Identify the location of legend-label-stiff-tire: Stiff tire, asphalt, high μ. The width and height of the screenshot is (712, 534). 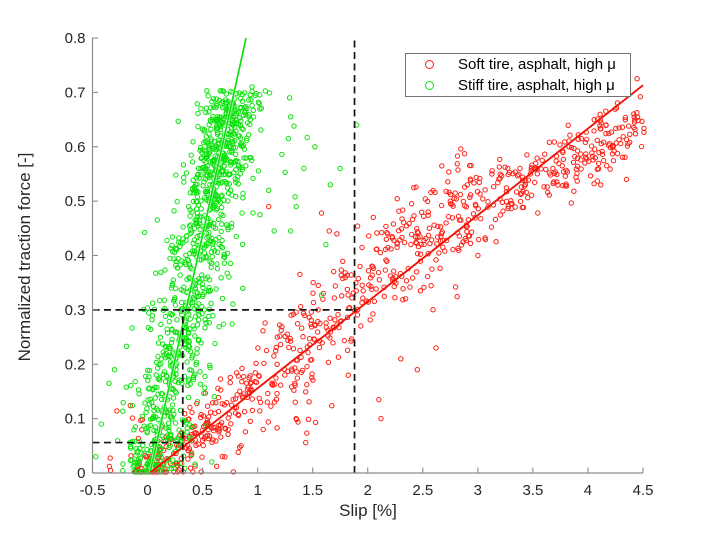
(536, 85).